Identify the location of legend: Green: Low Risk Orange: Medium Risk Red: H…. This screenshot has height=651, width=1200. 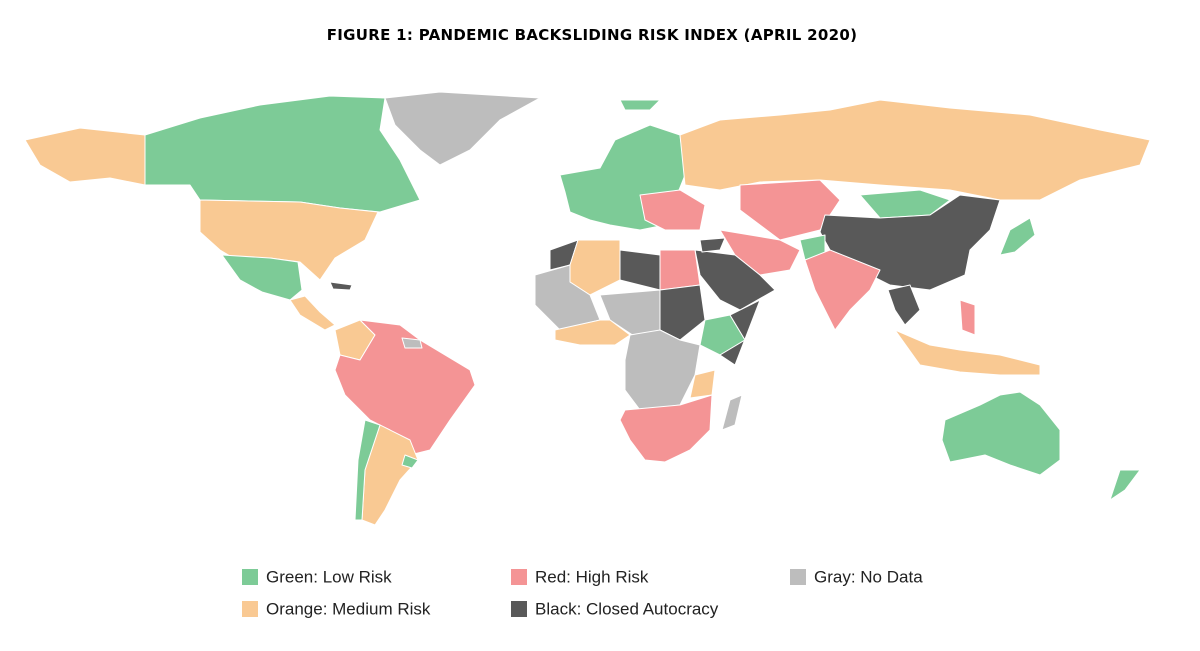
(582, 592).